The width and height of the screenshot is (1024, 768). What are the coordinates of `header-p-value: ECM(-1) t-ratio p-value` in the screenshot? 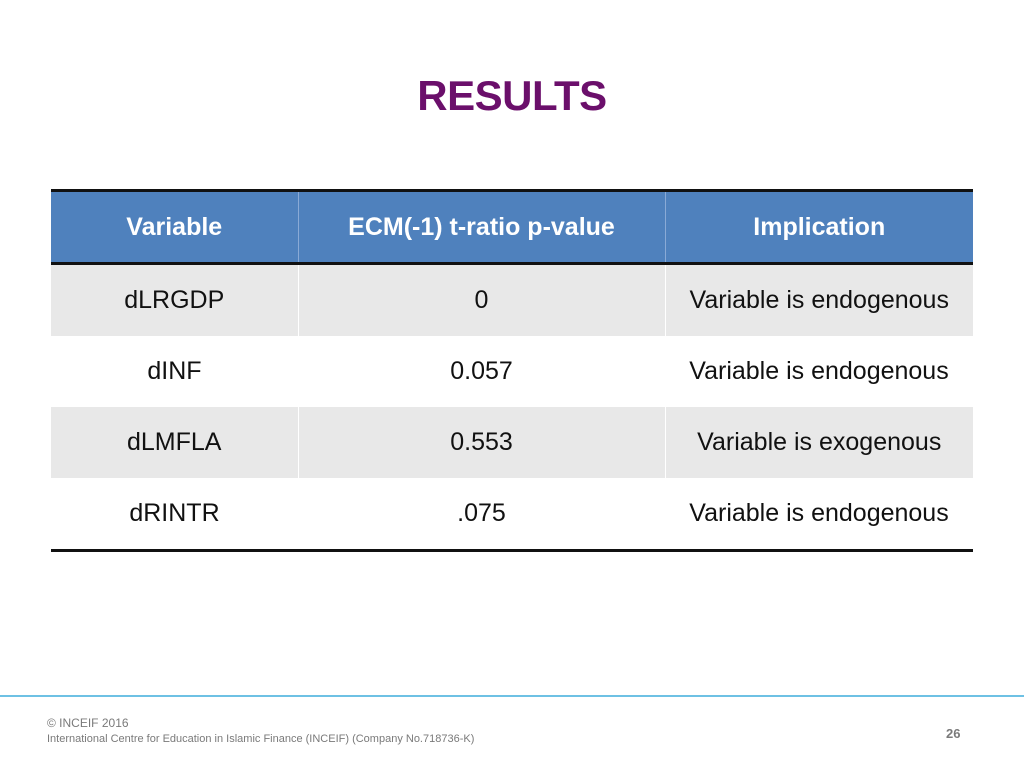 It's located at (481, 227).